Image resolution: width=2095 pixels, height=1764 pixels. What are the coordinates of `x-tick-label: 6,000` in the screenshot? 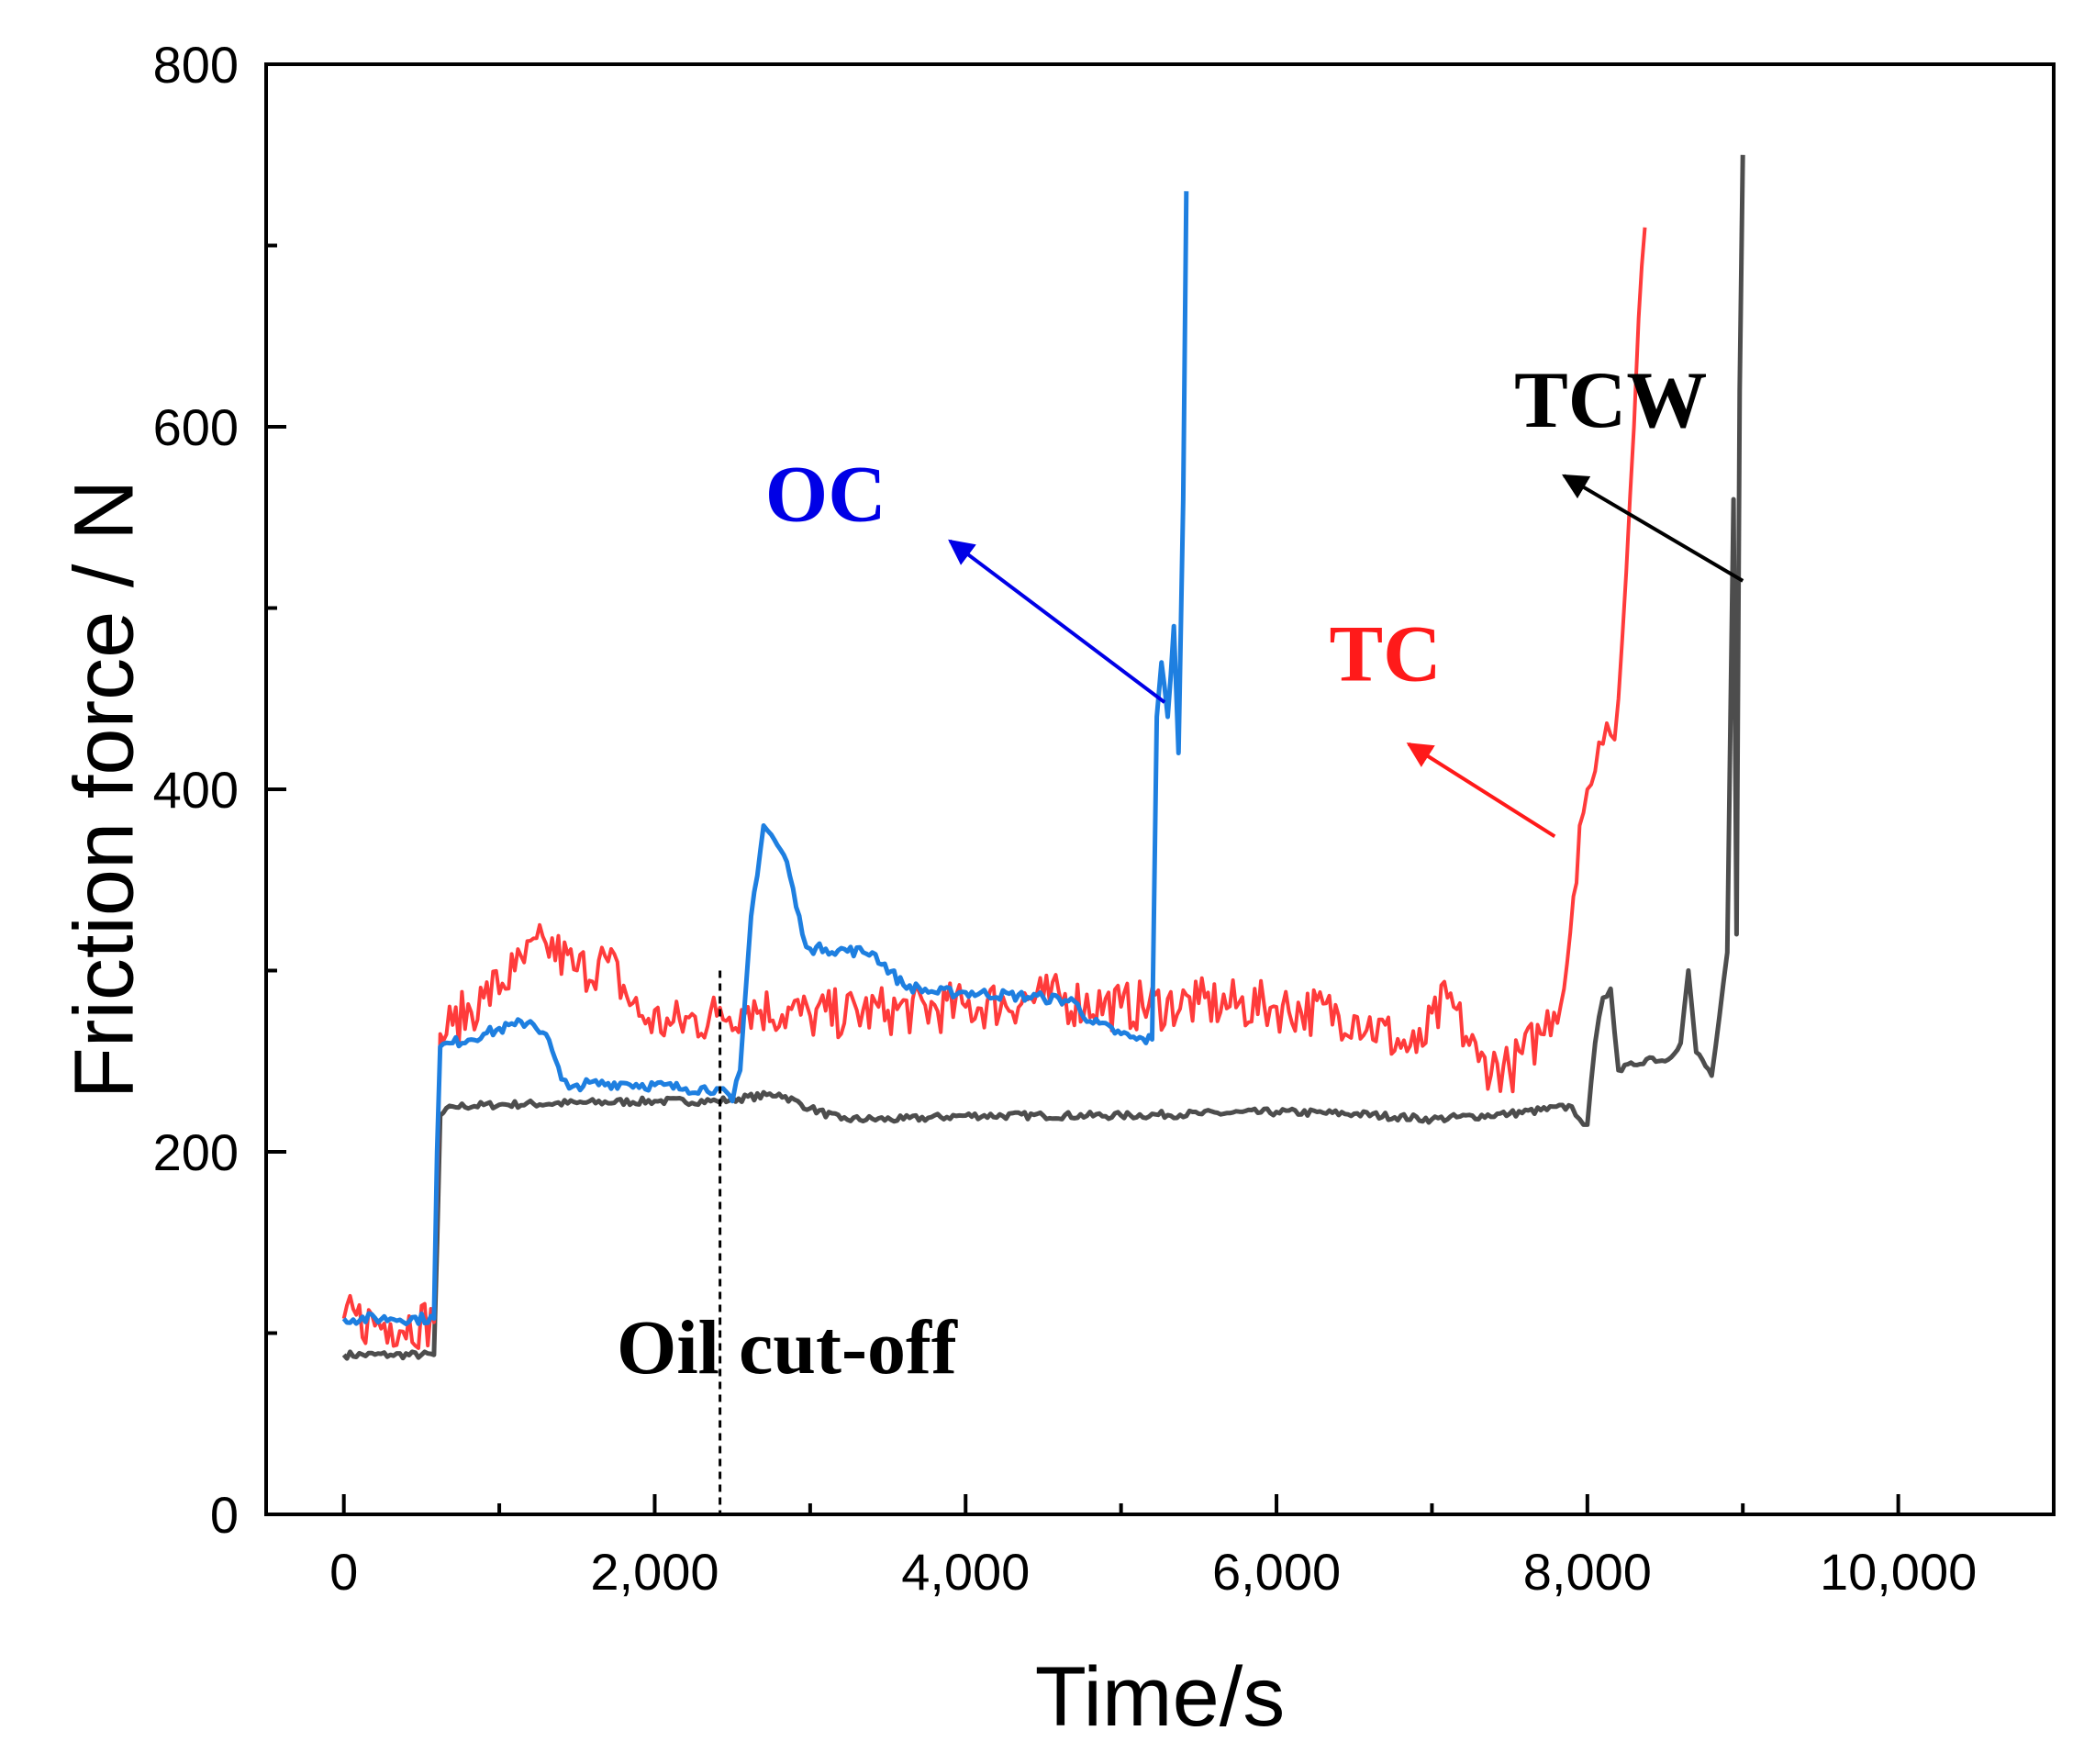 It's located at (1276, 1572).